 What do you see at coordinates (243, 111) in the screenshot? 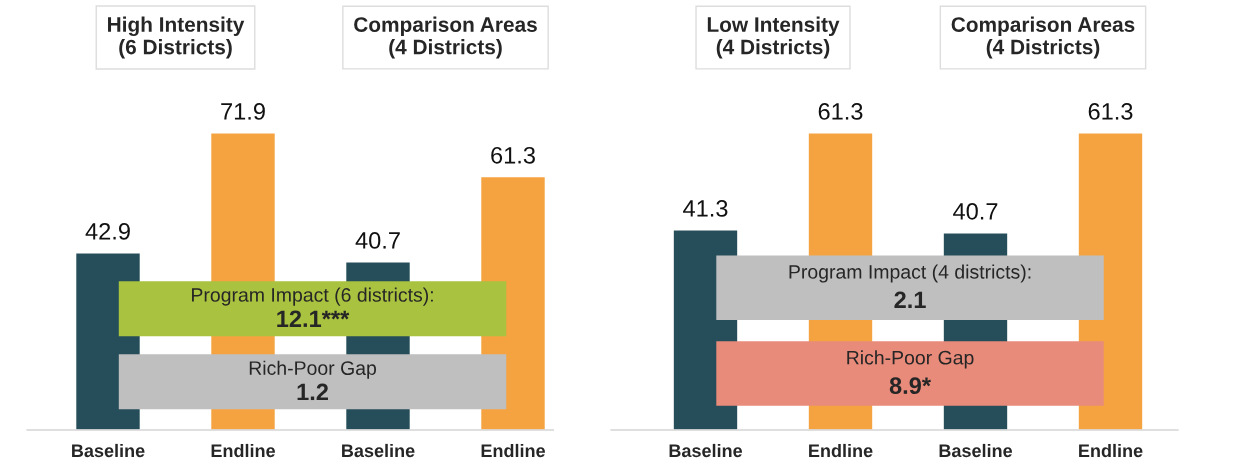
I see `data-label: 71.9` at bounding box center [243, 111].